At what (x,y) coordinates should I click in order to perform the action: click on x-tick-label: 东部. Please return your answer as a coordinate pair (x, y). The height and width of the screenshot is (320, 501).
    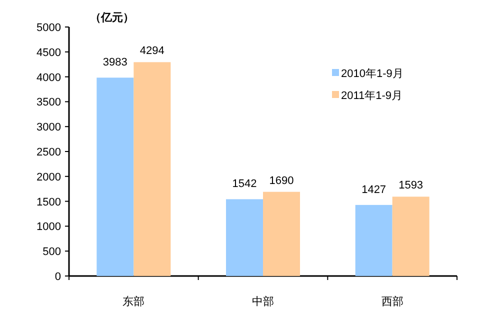
    Looking at the image, I should click on (133, 301).